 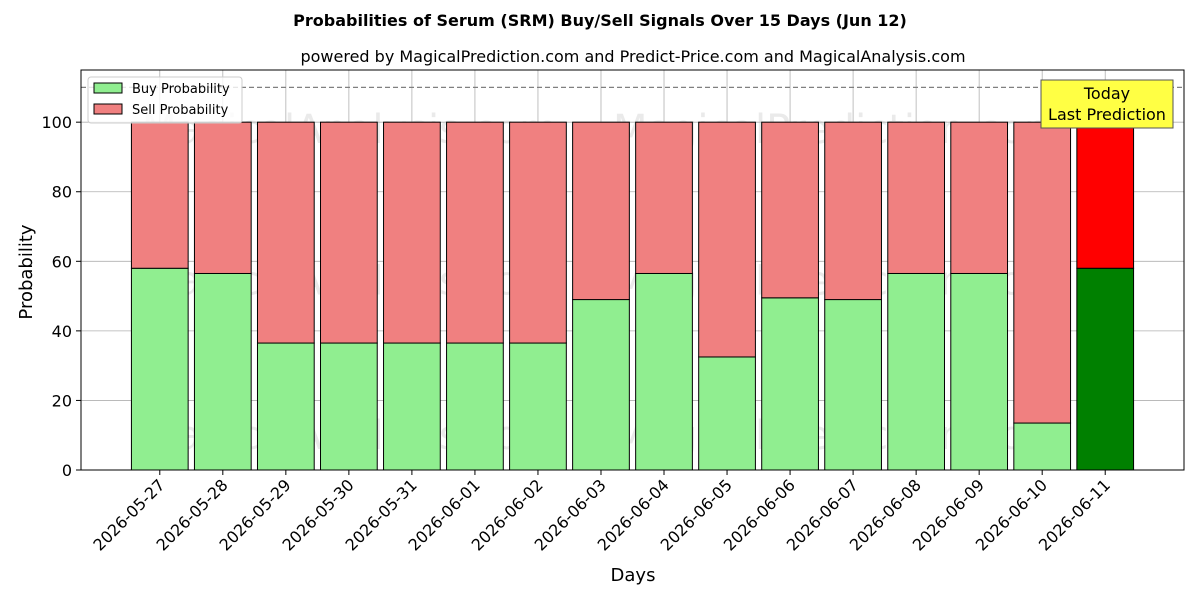 What do you see at coordinates (67, 470) in the screenshot?
I see `y-tick-label: 0` at bounding box center [67, 470].